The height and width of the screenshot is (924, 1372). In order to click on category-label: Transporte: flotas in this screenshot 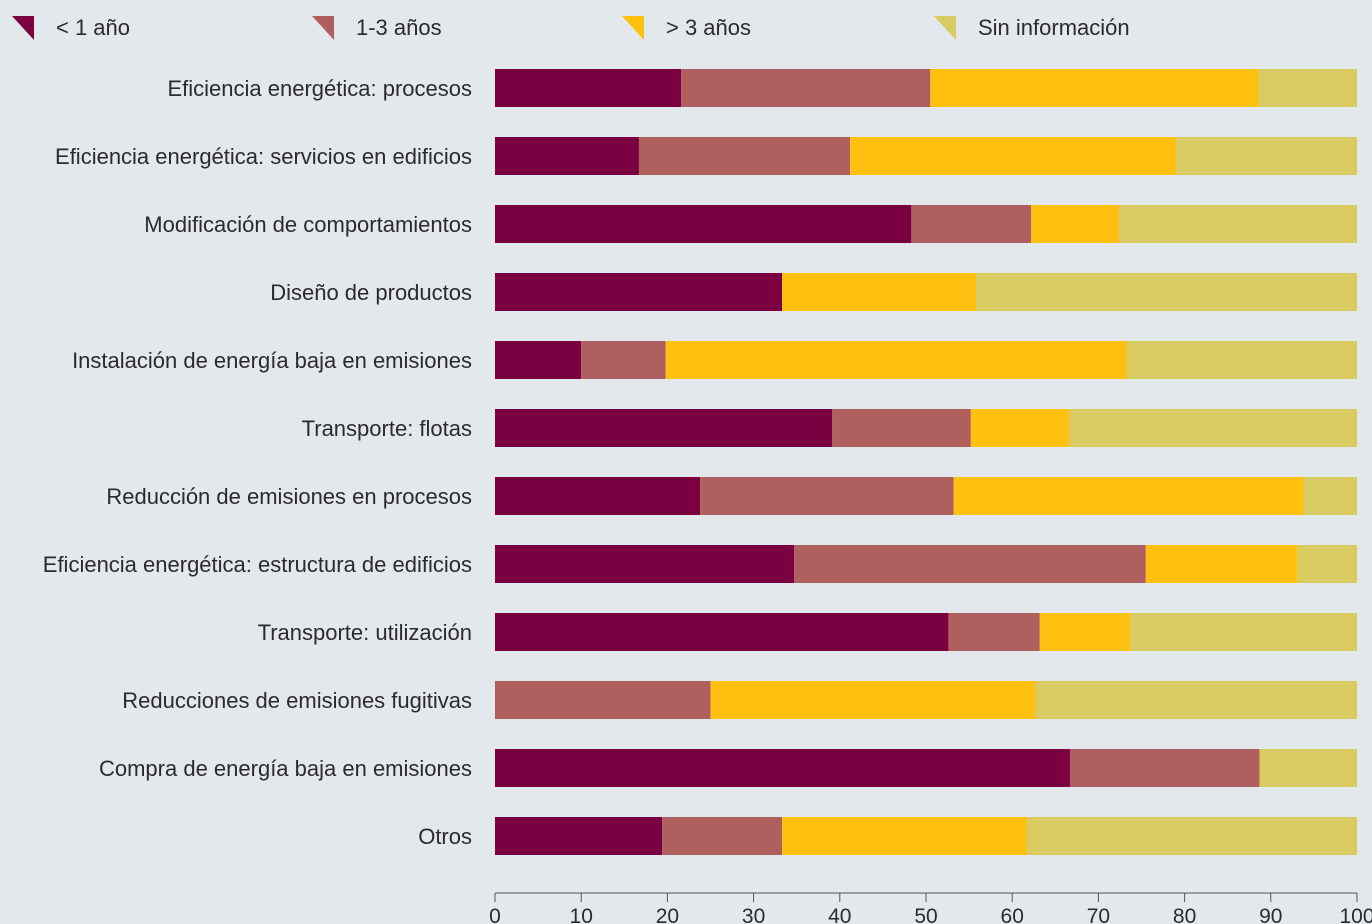, I will do `click(387, 428)`.